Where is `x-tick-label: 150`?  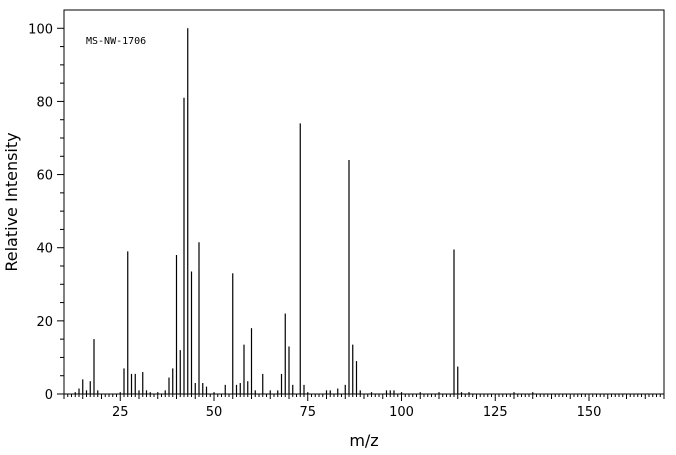
x-tick-label: 150 is located at coordinates (589, 412).